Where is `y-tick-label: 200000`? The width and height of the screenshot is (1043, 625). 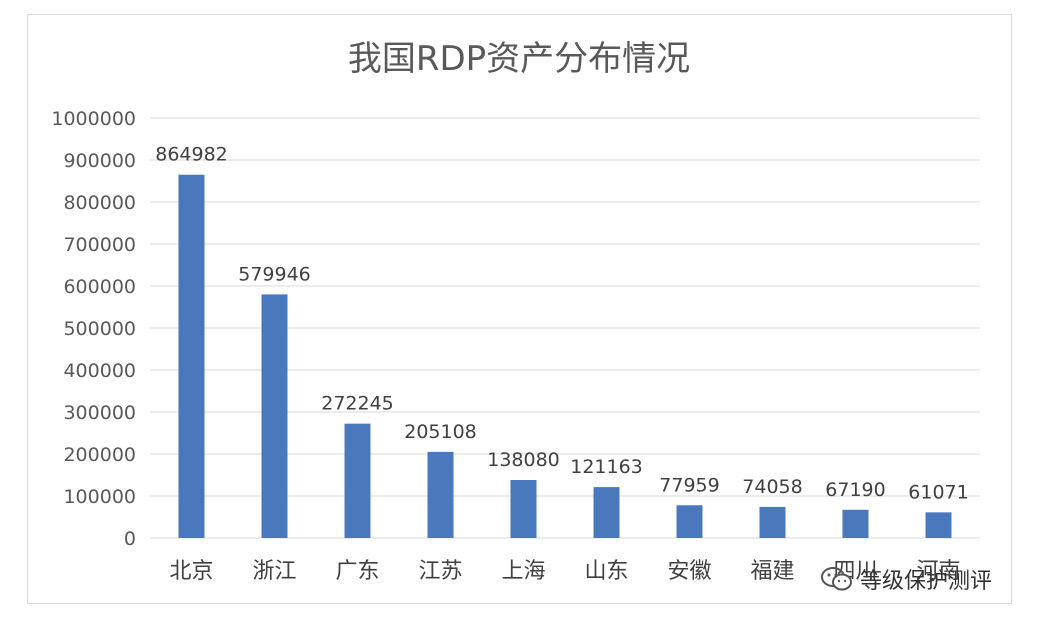
y-tick-label: 200000 is located at coordinates (99, 455).